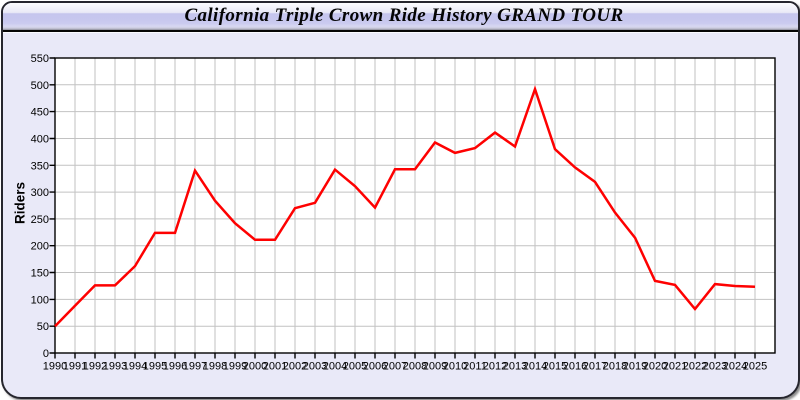 Image resolution: width=800 pixels, height=400 pixels. I want to click on svg-text: 450, so click(40, 113).